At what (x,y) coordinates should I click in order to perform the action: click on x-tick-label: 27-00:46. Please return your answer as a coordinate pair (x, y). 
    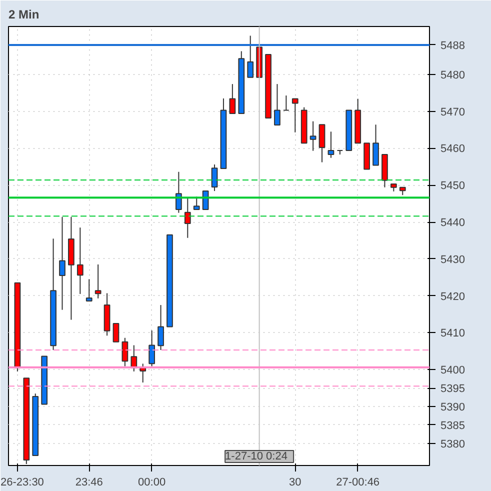
    Looking at the image, I should click on (358, 482).